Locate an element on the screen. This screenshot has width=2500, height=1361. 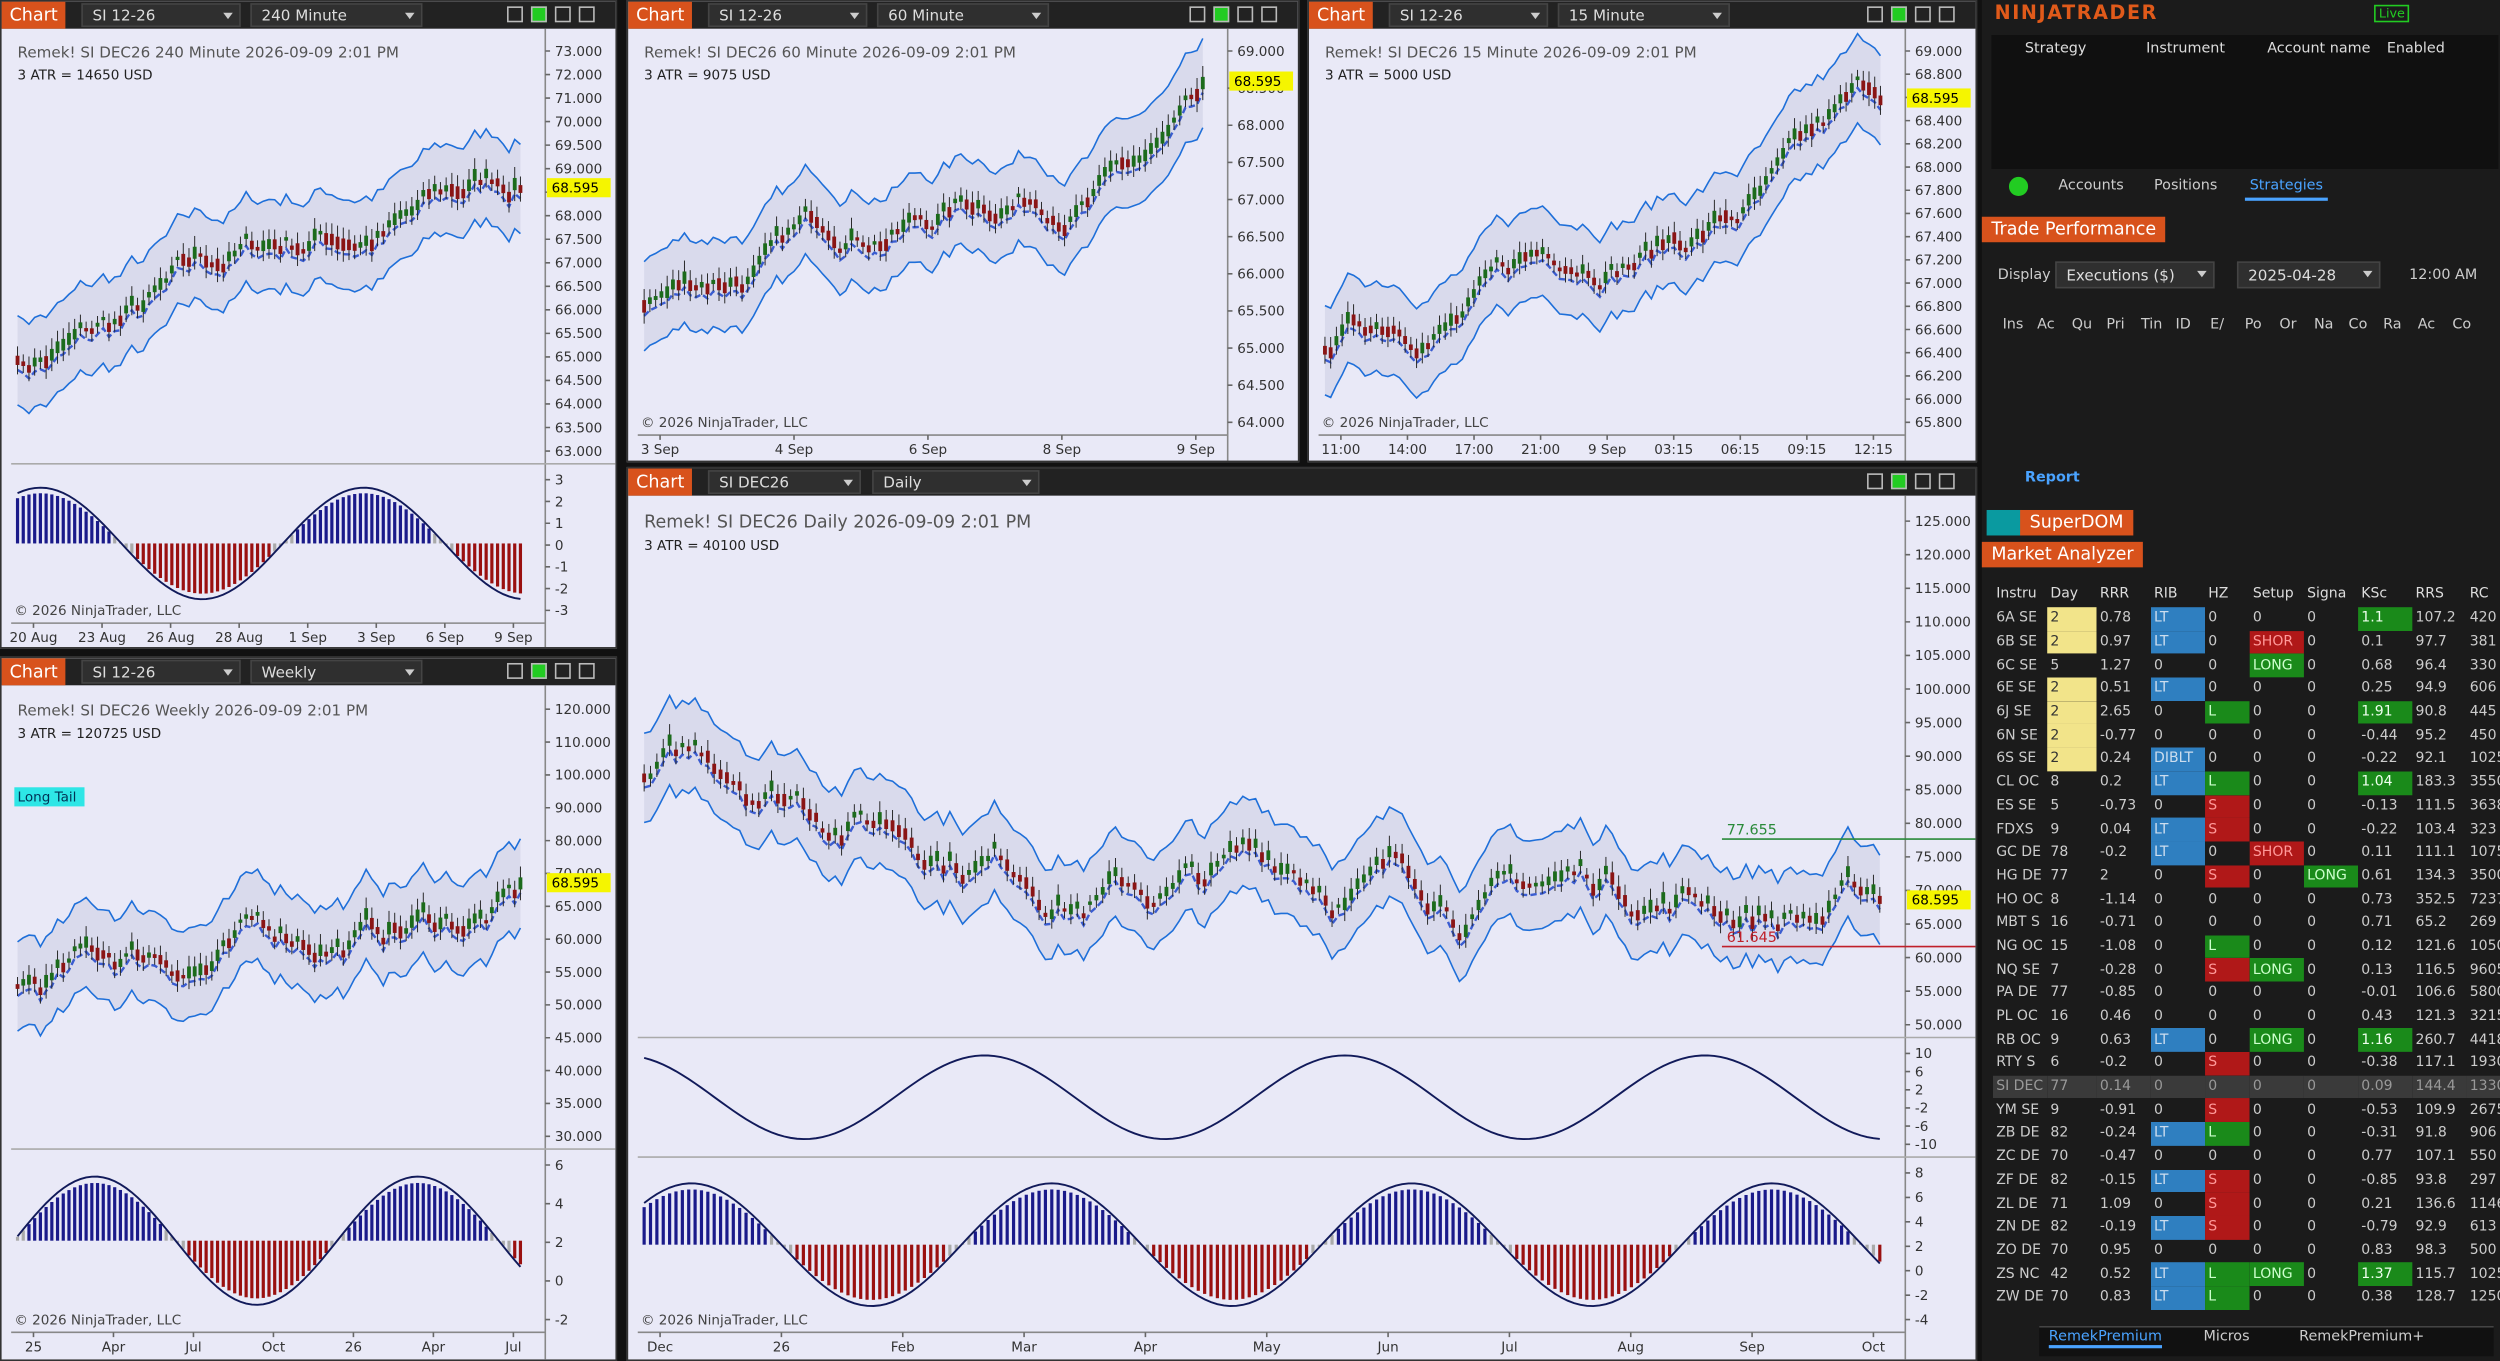
analyzer-cell: 6A SE is located at coordinates (2016, 618).